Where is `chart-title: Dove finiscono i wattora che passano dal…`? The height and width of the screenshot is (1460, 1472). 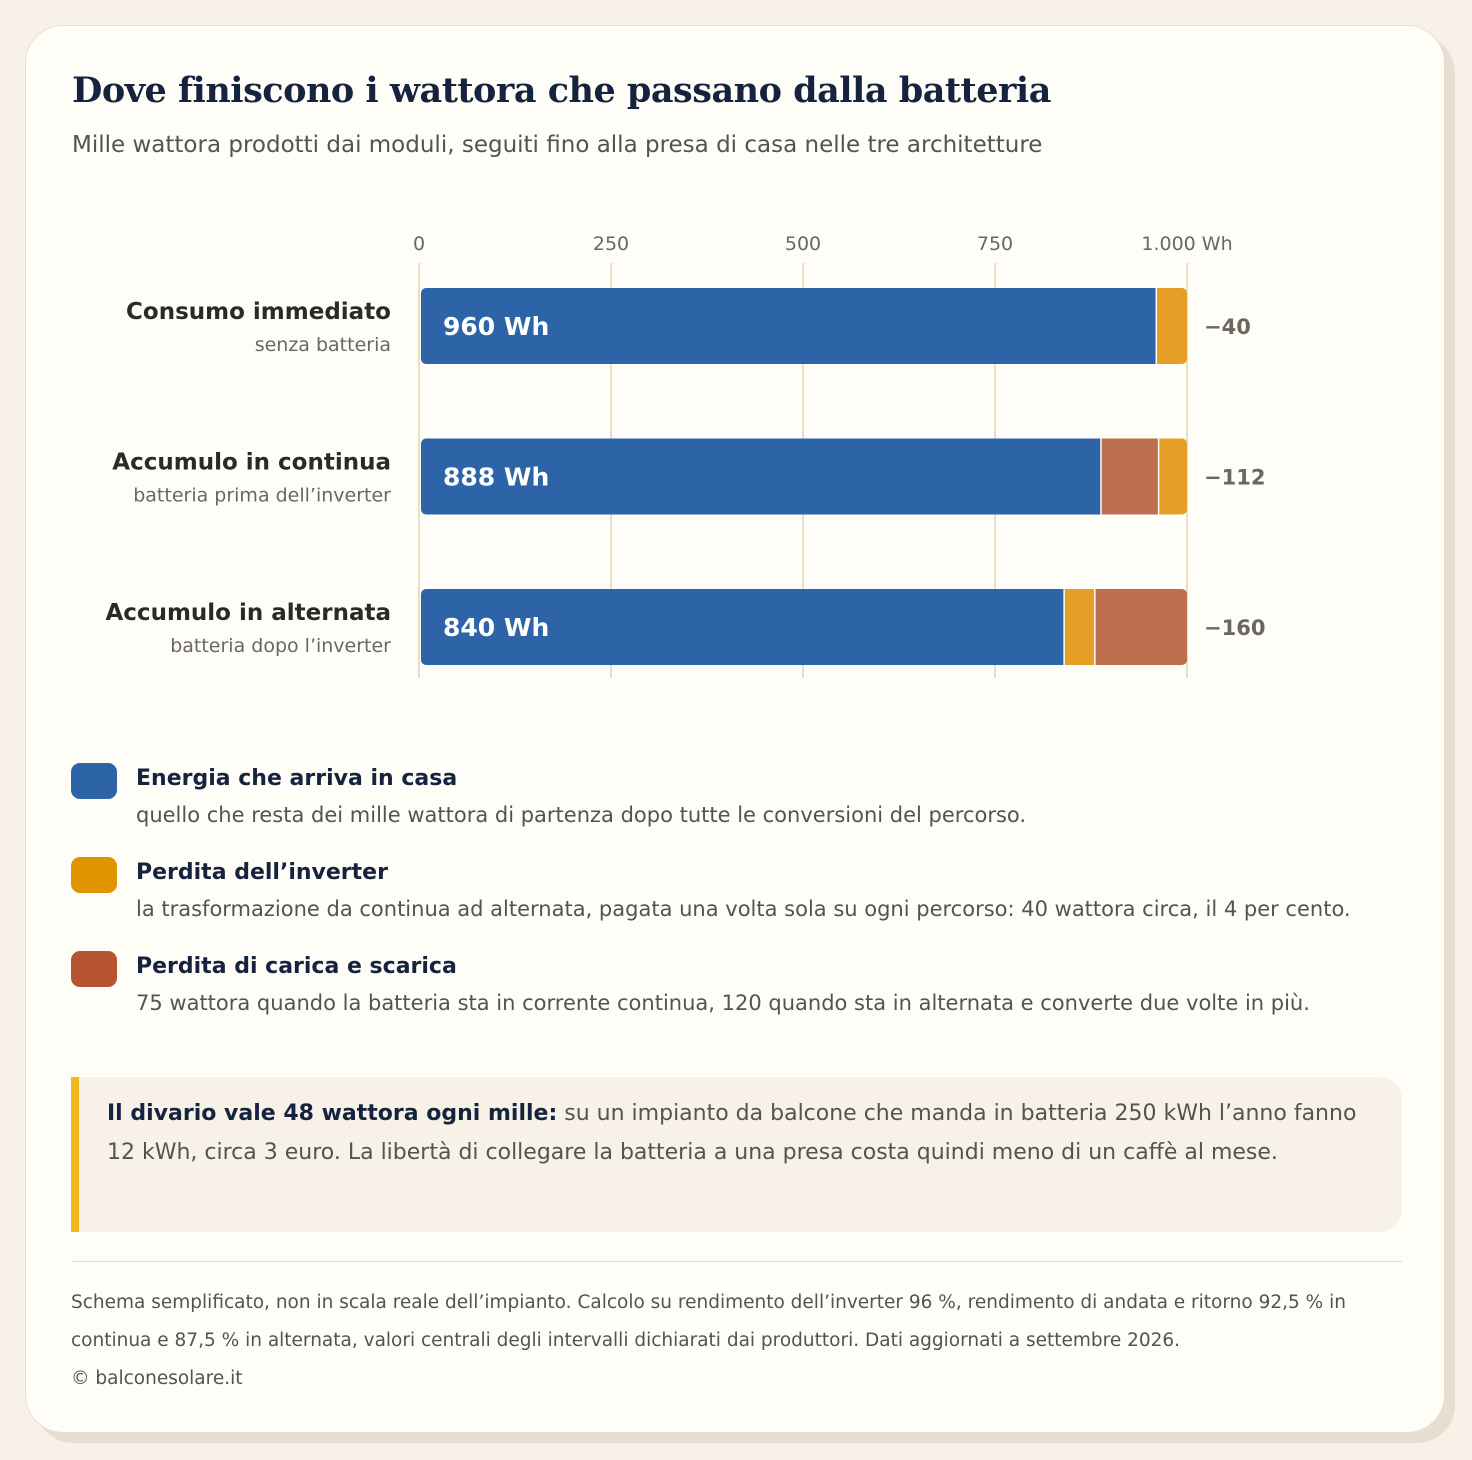 chart-title: Dove finiscono i wattora che passano dal… is located at coordinates (561, 90).